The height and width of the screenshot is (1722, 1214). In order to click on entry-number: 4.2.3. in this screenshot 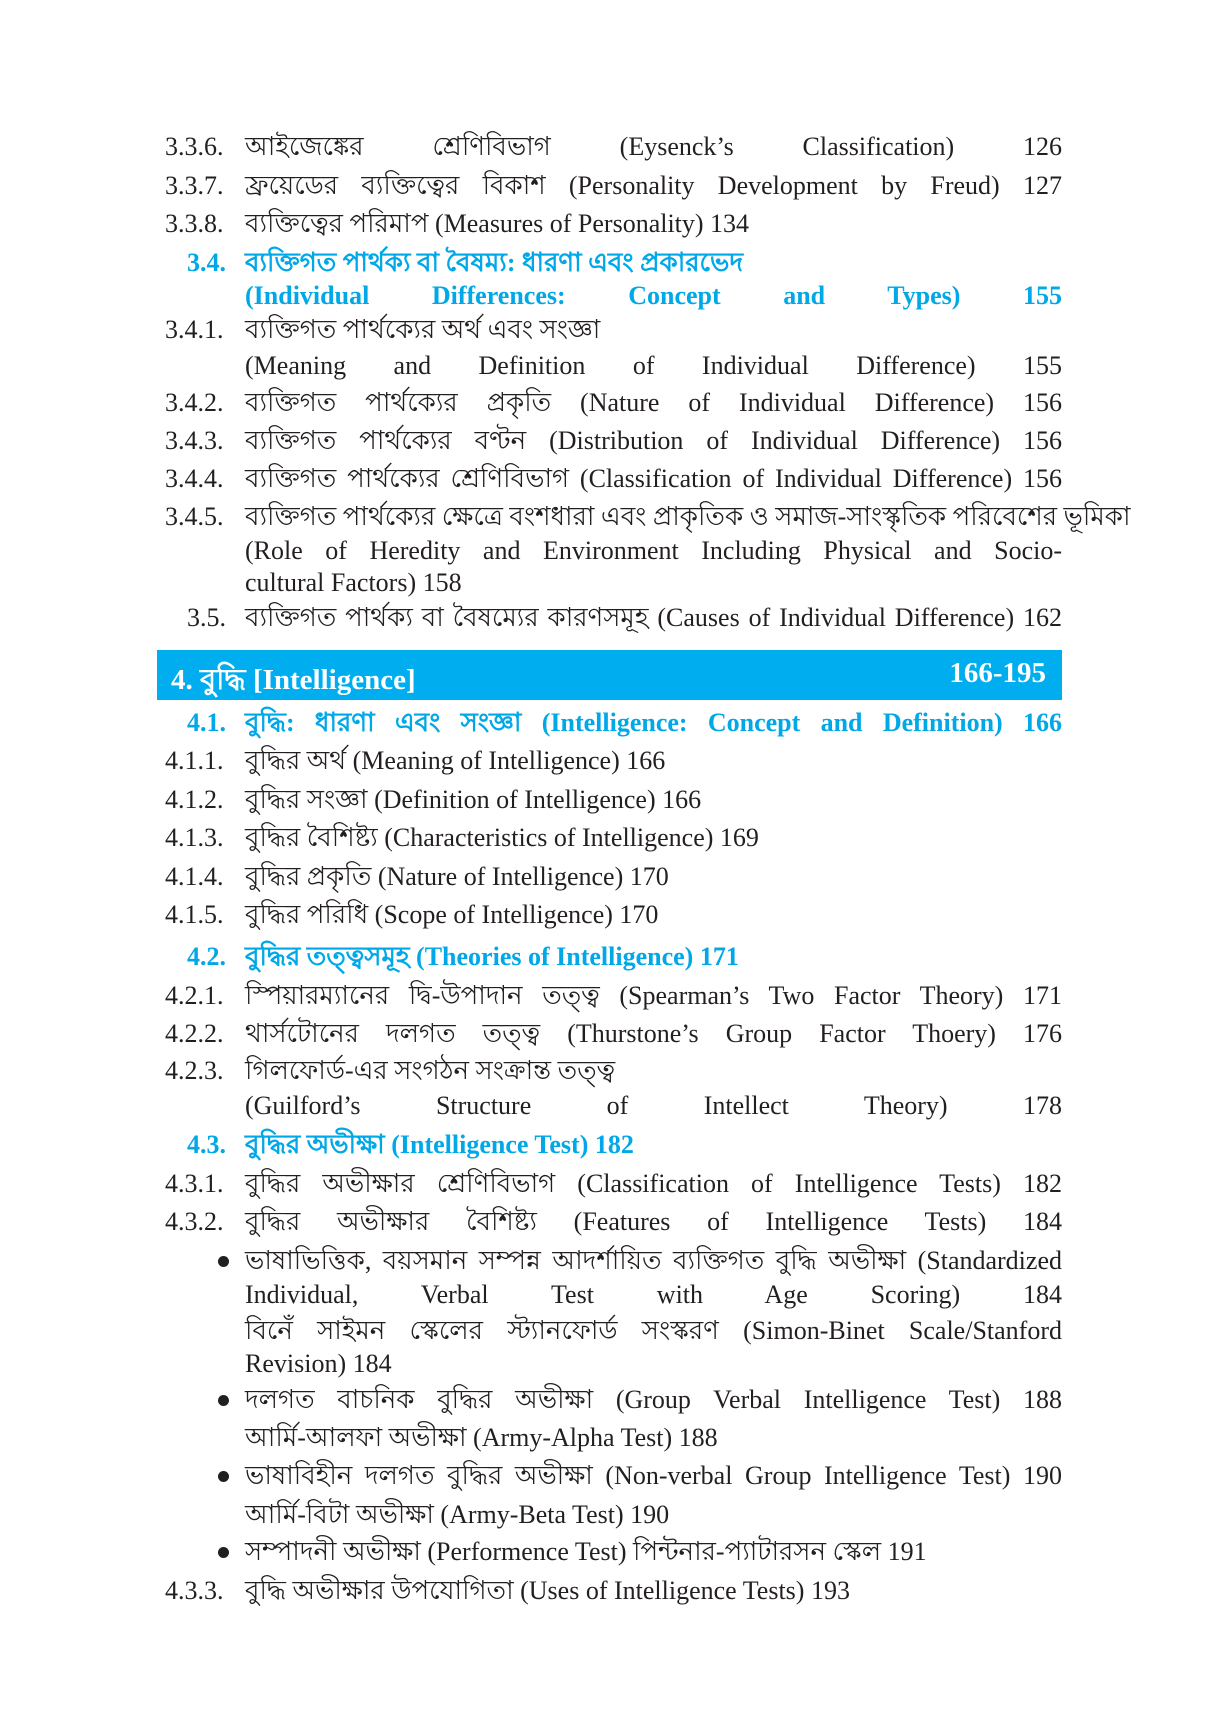, I will do `click(194, 1070)`.